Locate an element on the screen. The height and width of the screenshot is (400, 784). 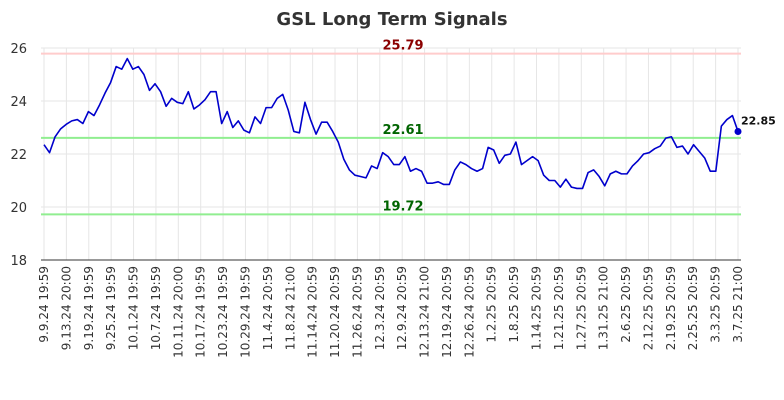
x-tick-label: 11.26.24 20:59 is located at coordinates (357, 312).